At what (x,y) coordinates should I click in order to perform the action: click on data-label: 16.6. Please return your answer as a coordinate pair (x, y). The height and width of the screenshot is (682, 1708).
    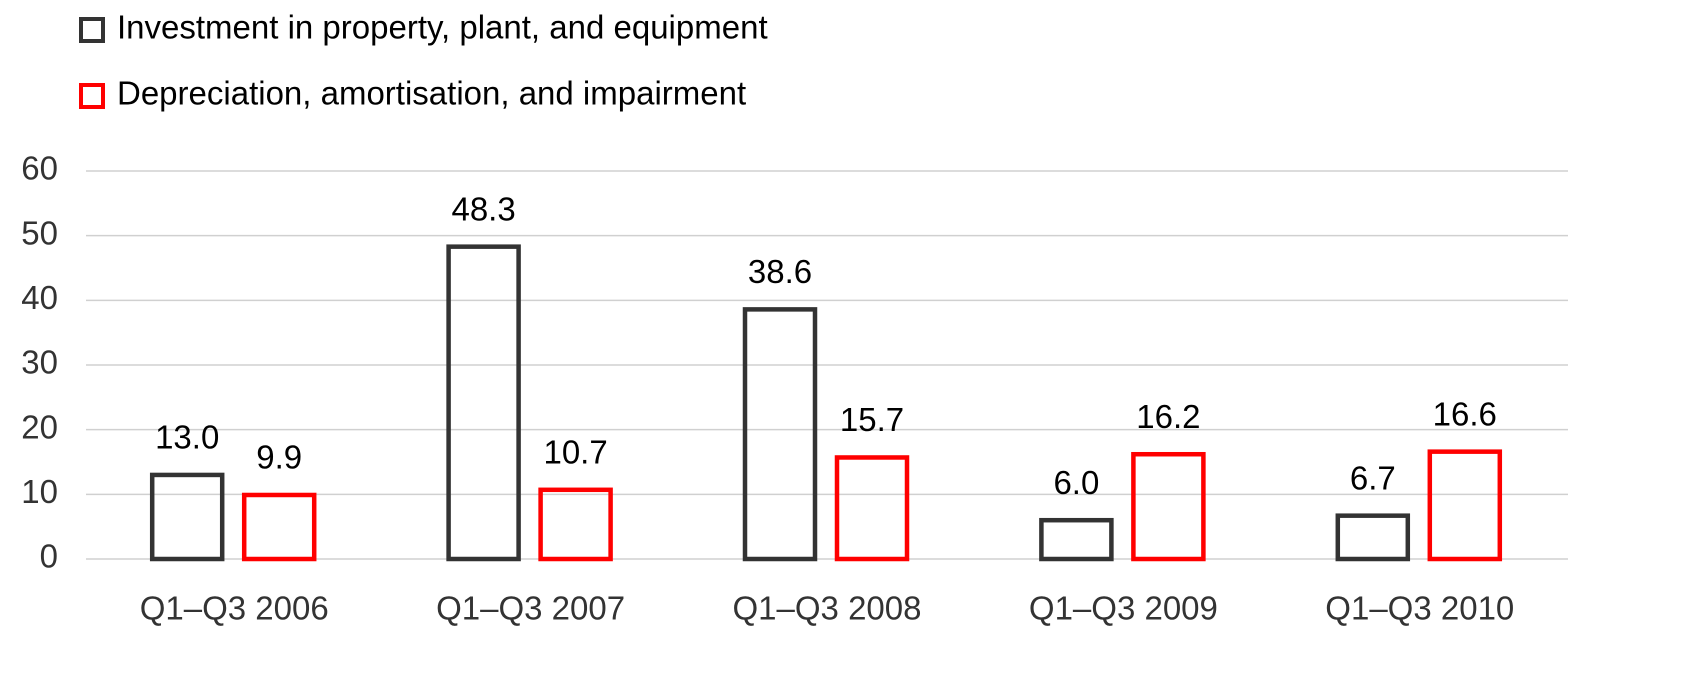
    Looking at the image, I should click on (1465, 413).